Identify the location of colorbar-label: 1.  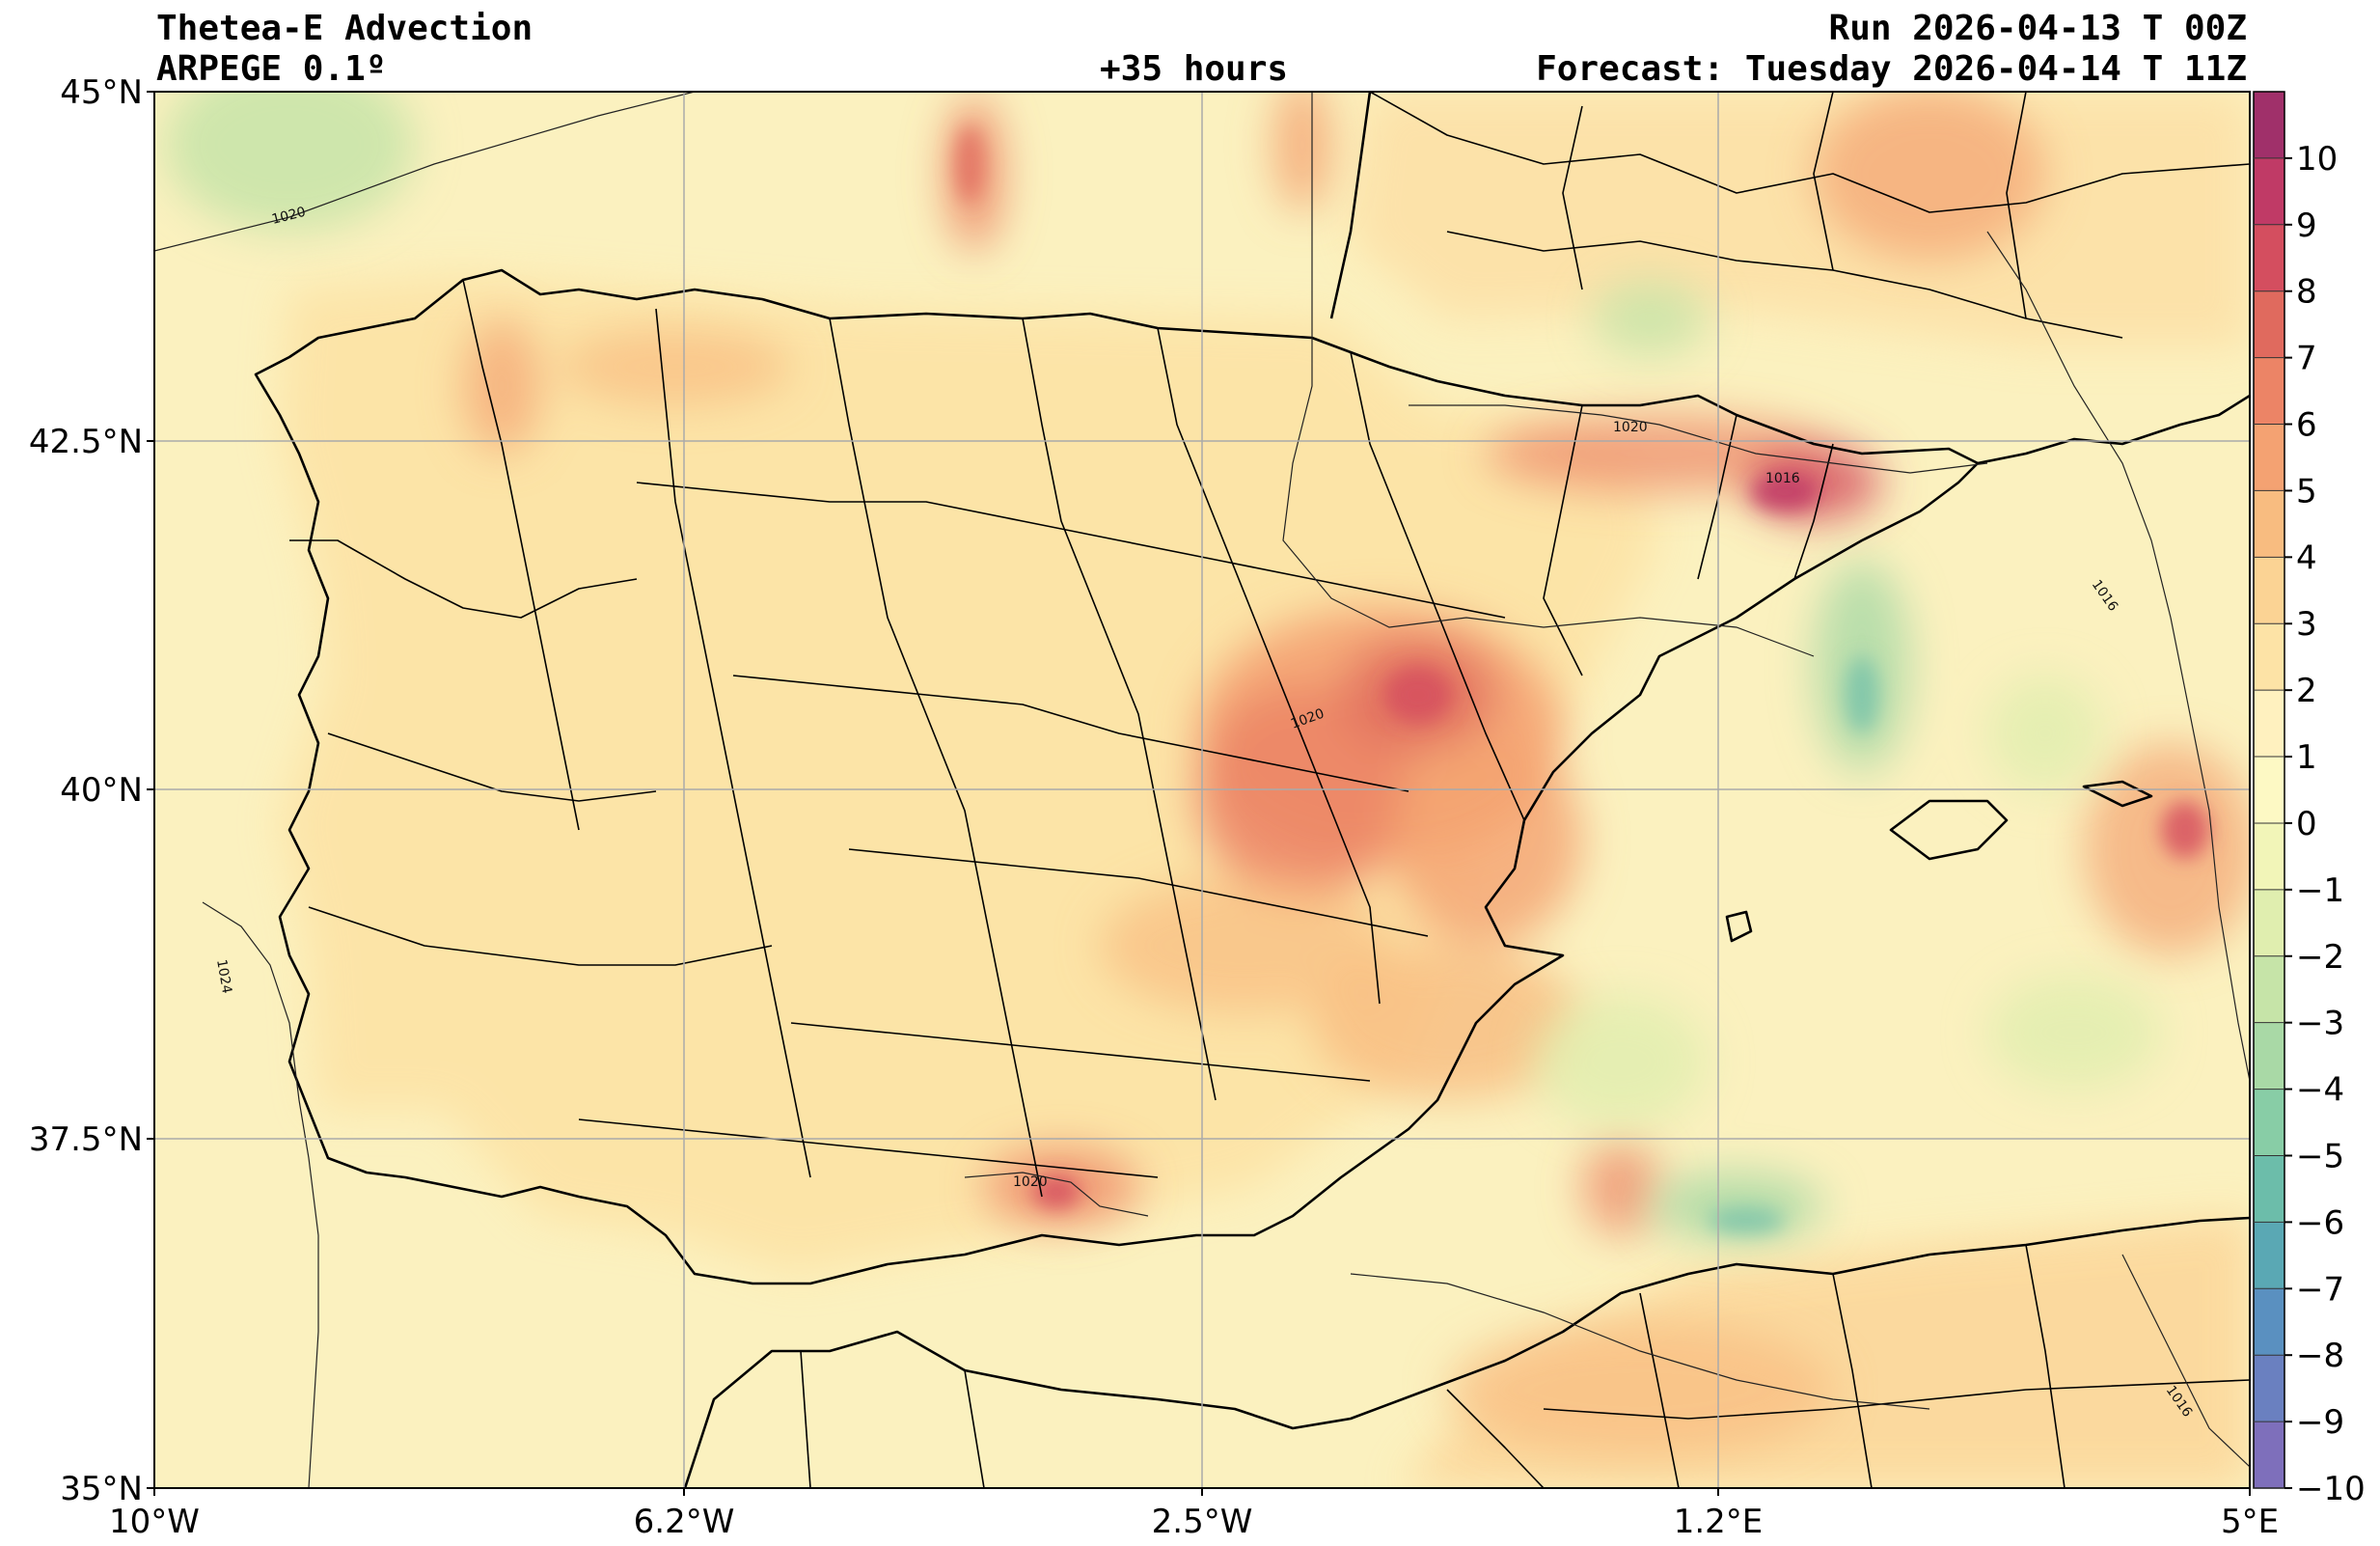
(2307, 757).